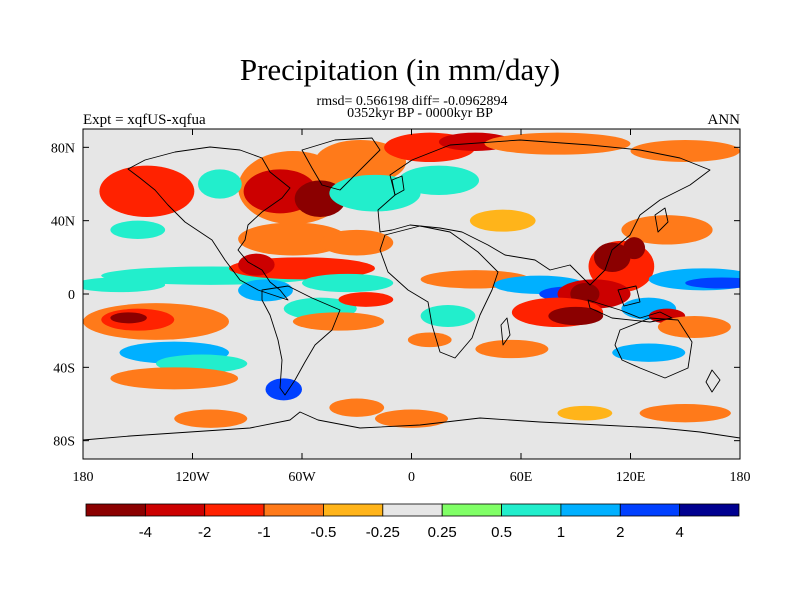  Describe the element at coordinates (192, 477) in the screenshot. I see `x-tick-label-1: 120W` at that location.